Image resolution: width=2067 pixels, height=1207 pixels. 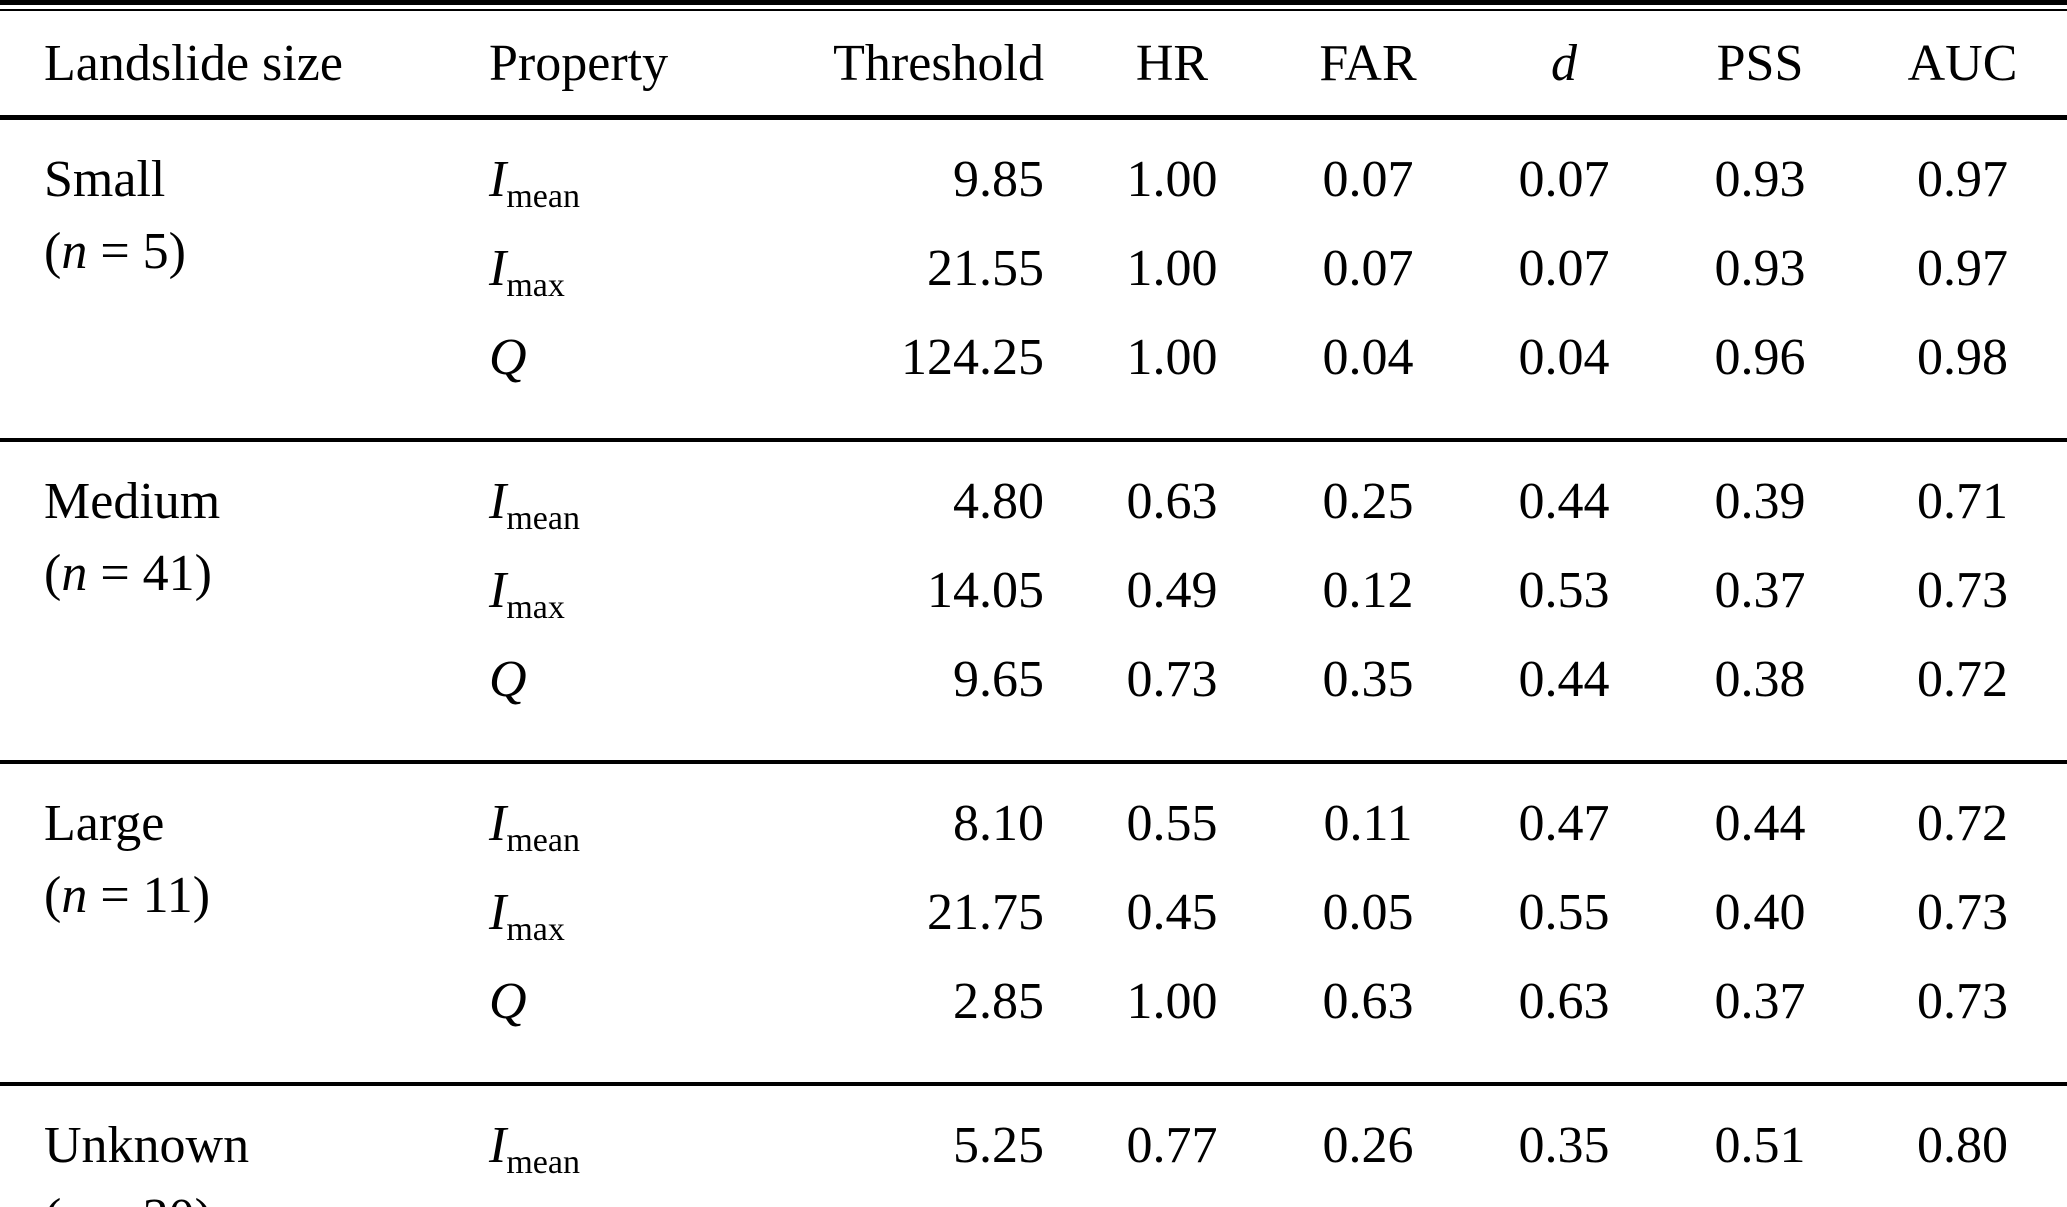 What do you see at coordinates (1368, 1203) in the screenshot?
I see `far-value: 0.17` at bounding box center [1368, 1203].